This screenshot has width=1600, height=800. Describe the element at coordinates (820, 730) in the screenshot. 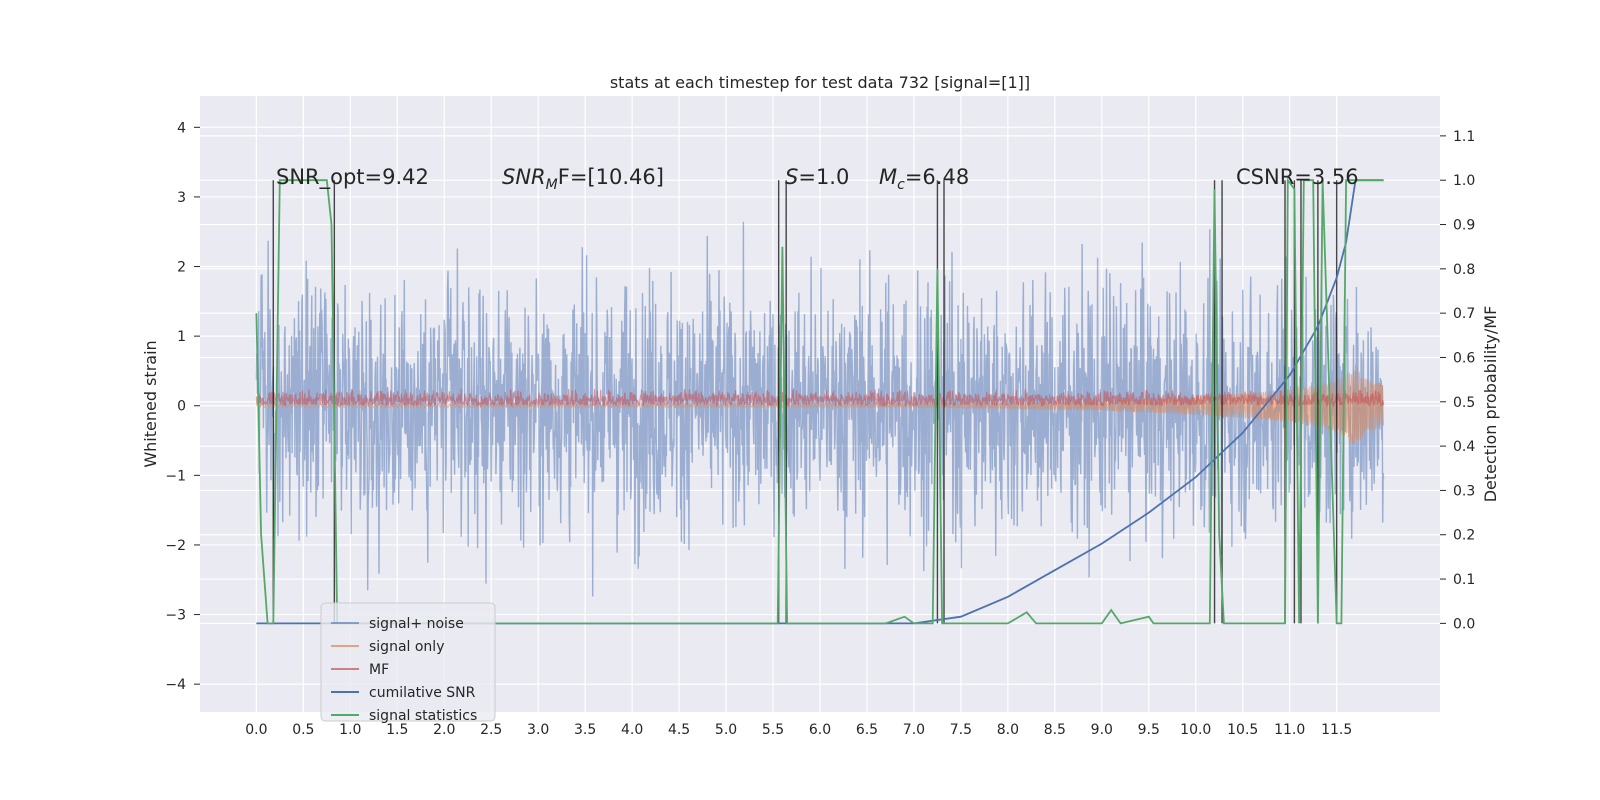

I see `x-tick-label: 6.0` at that location.